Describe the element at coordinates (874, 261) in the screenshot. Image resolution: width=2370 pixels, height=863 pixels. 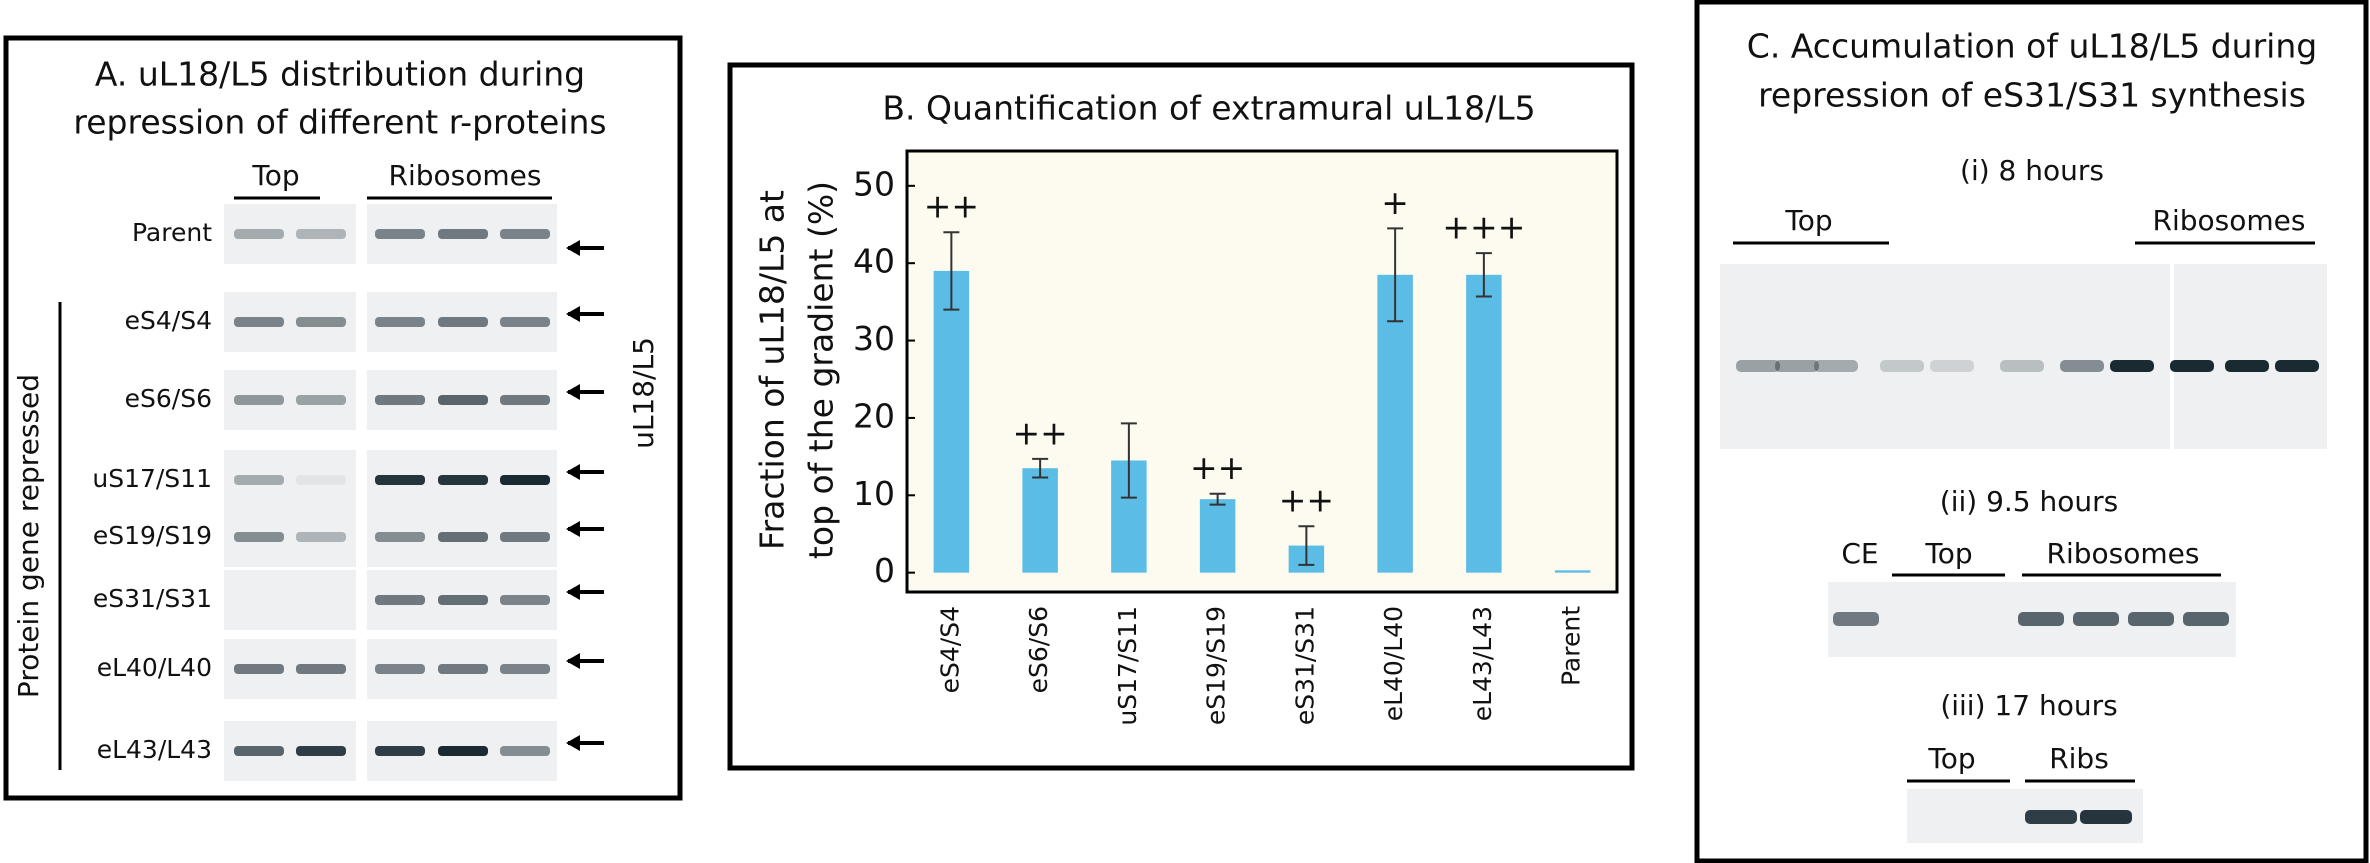
I see `y-tick-label: 40` at that location.